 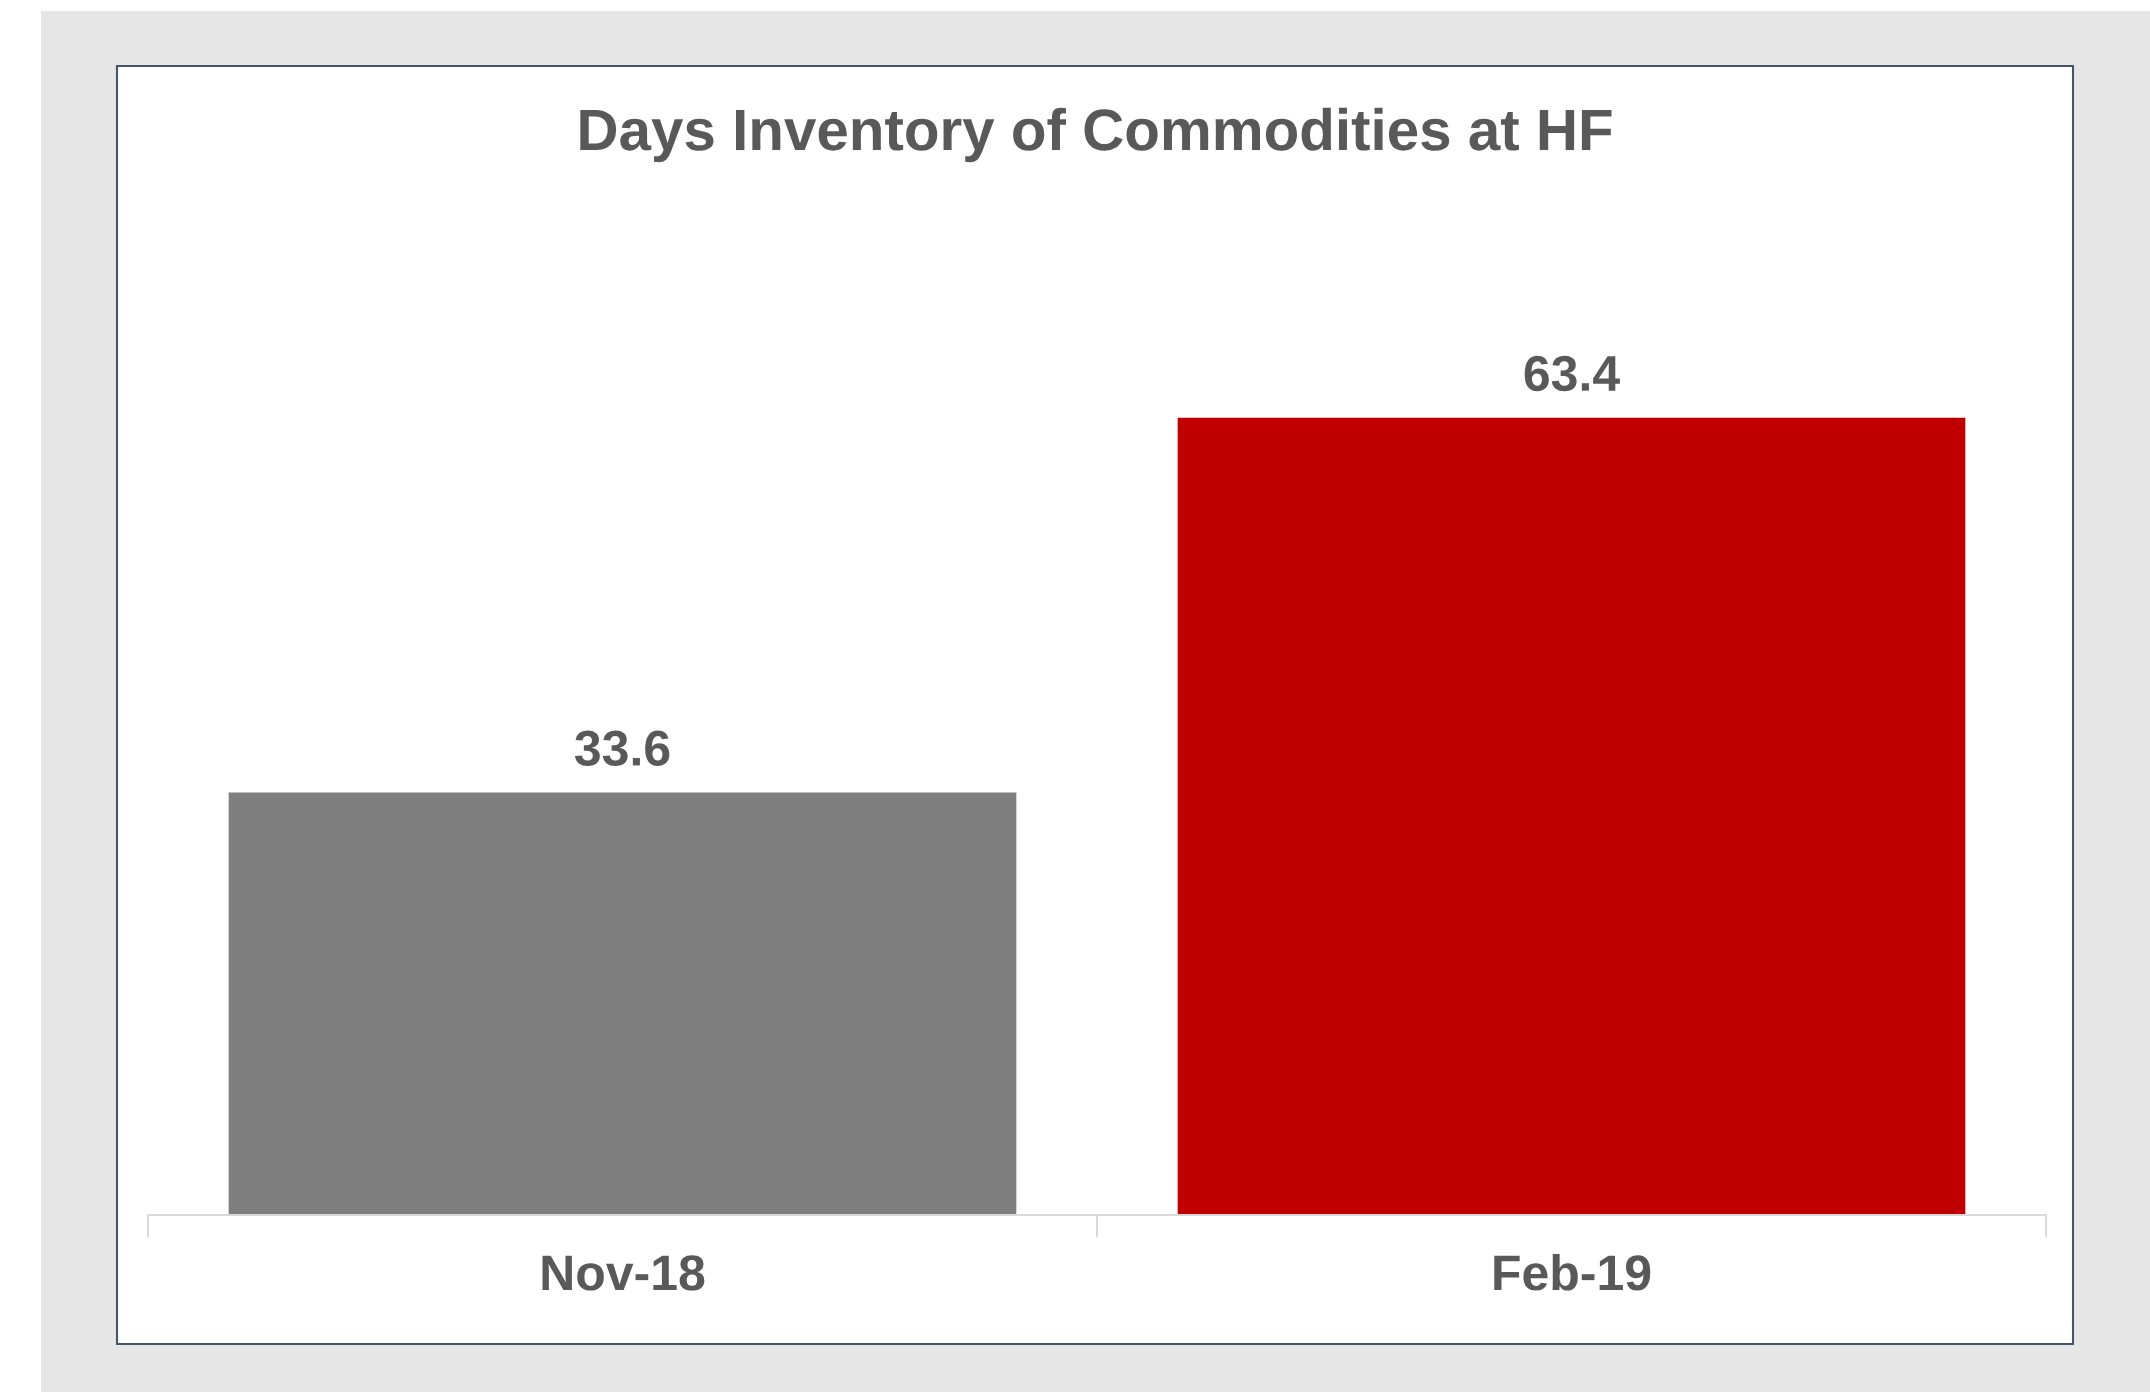 I want to click on data-label: 33.6, so click(x=622, y=748).